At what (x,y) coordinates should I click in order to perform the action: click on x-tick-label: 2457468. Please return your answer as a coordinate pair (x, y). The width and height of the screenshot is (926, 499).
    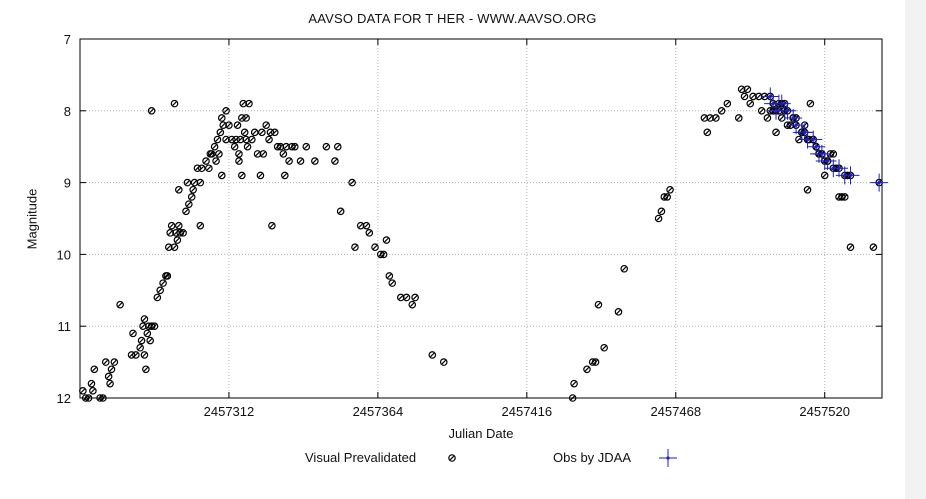
    Looking at the image, I should click on (675, 411).